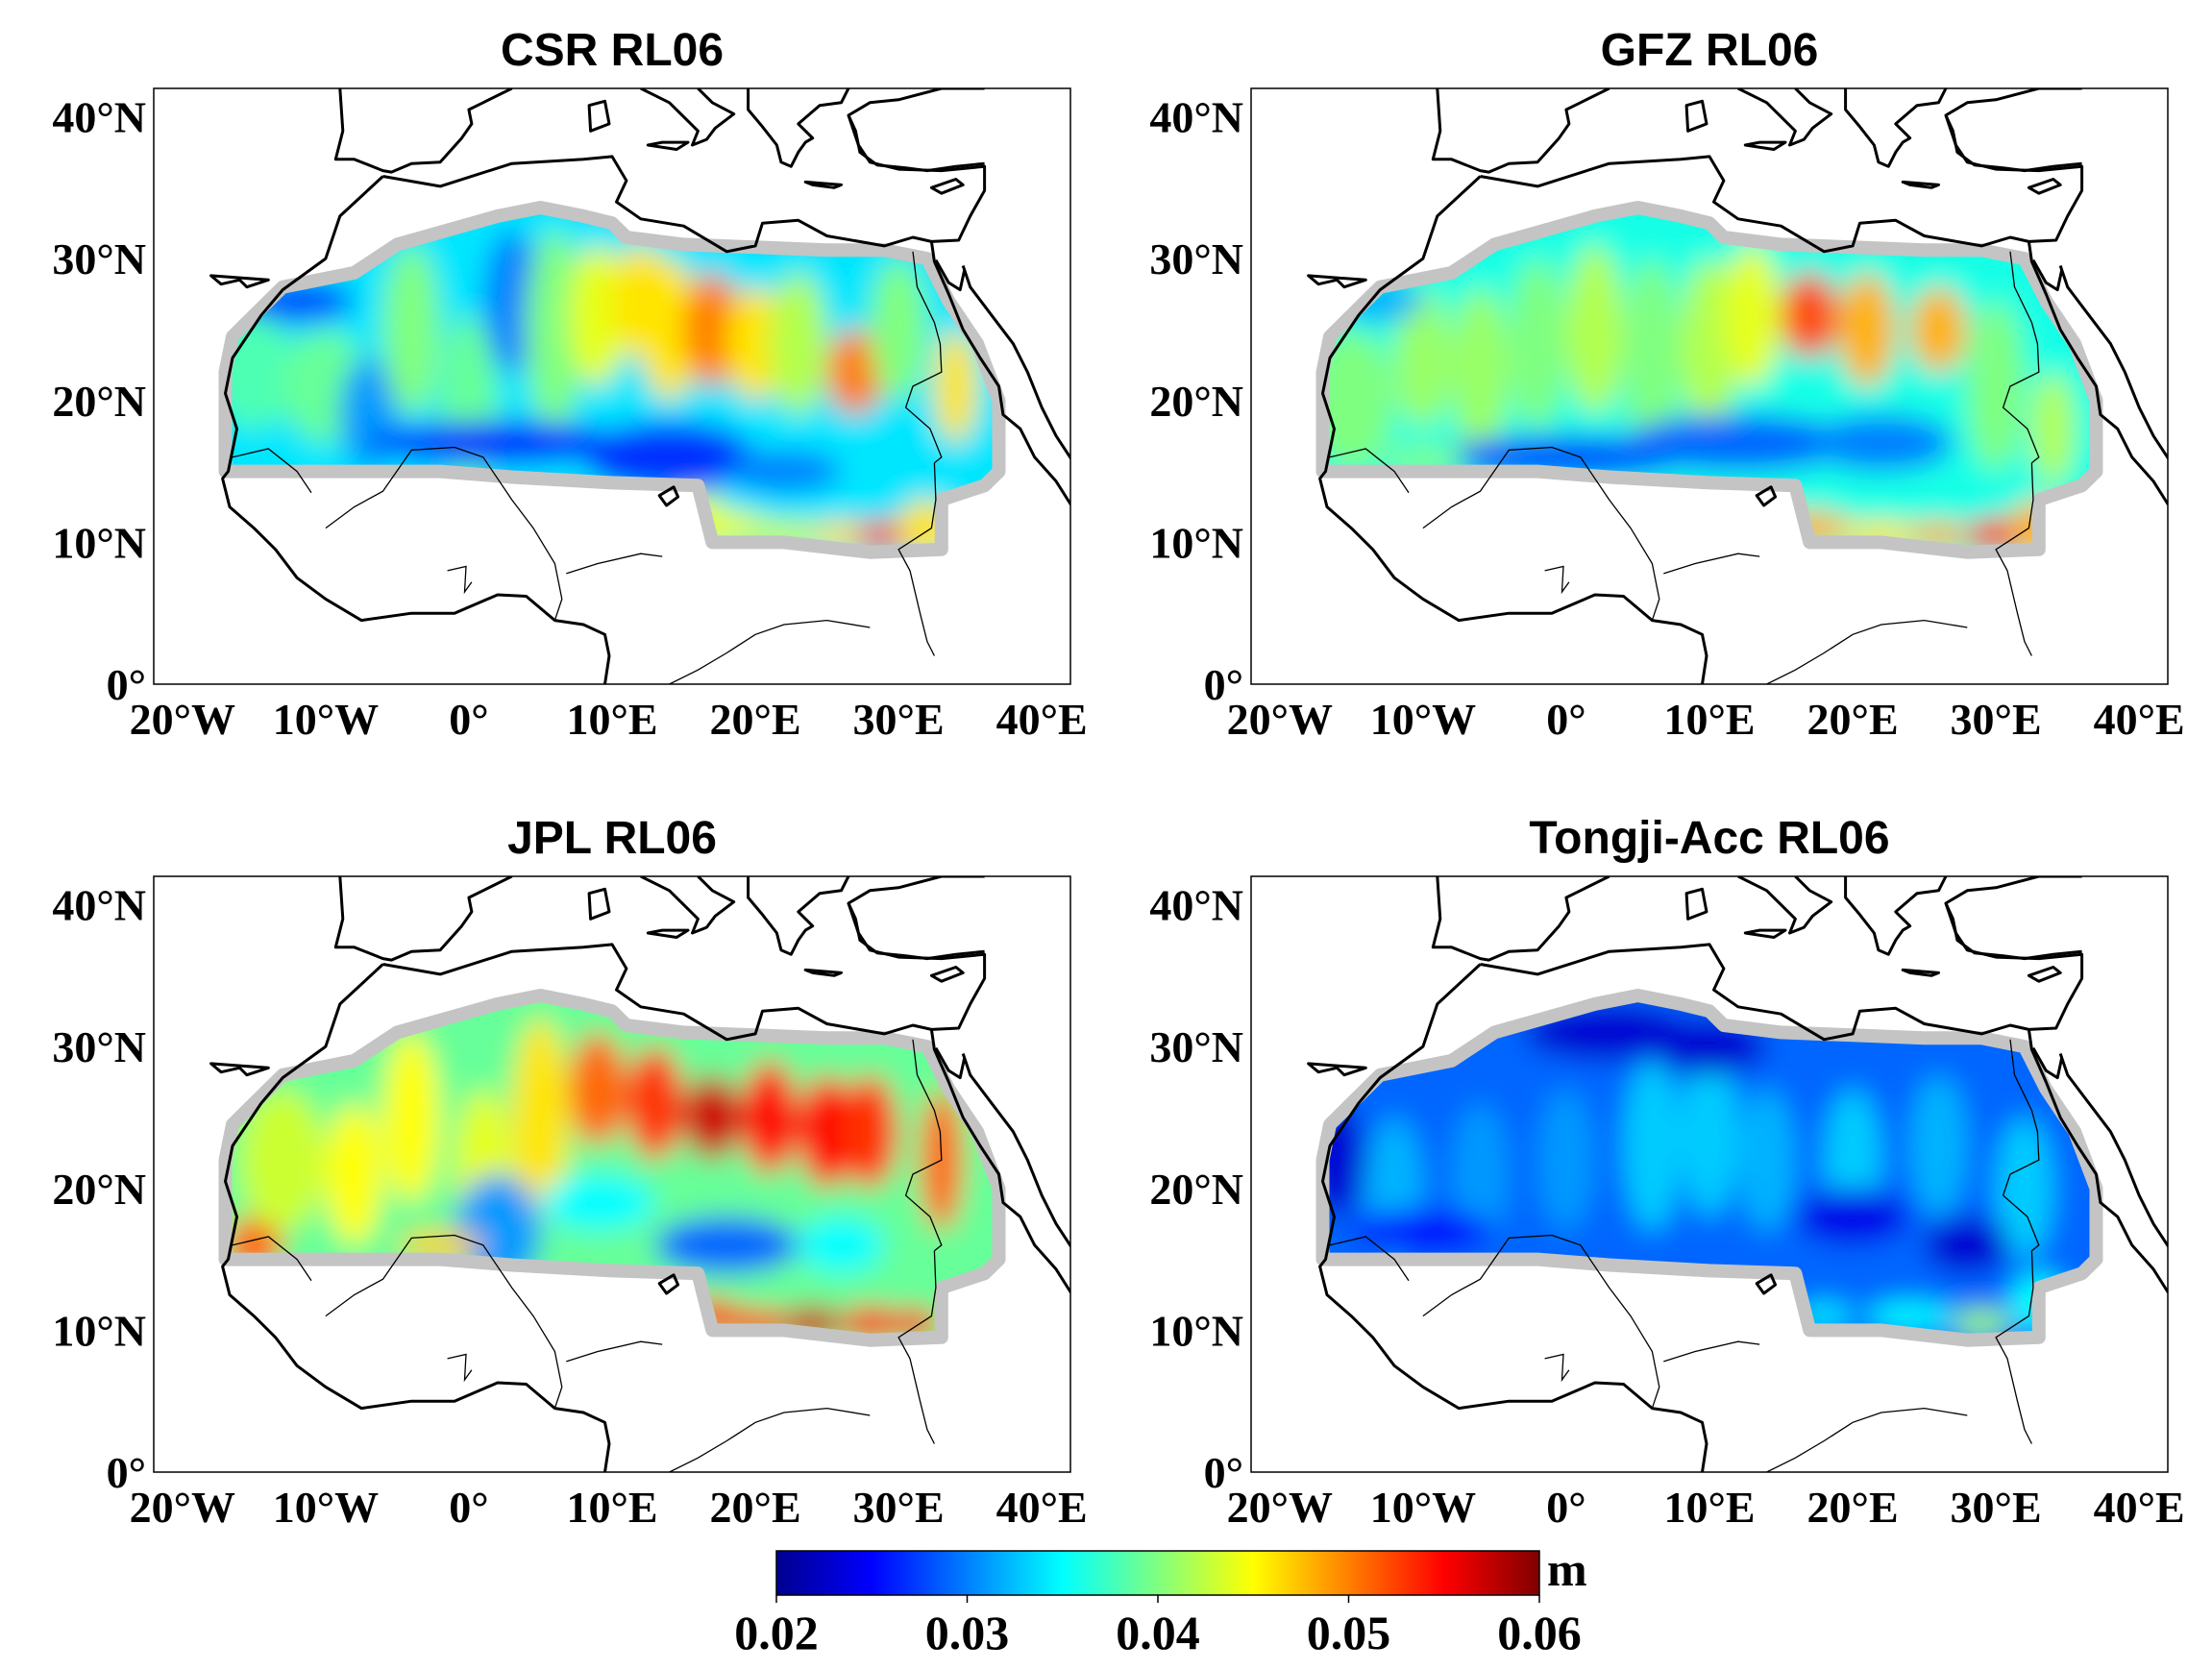  Describe the element at coordinates (1709, 838) in the screenshot. I see `panel-title: Tongji-Acc RL06` at that location.